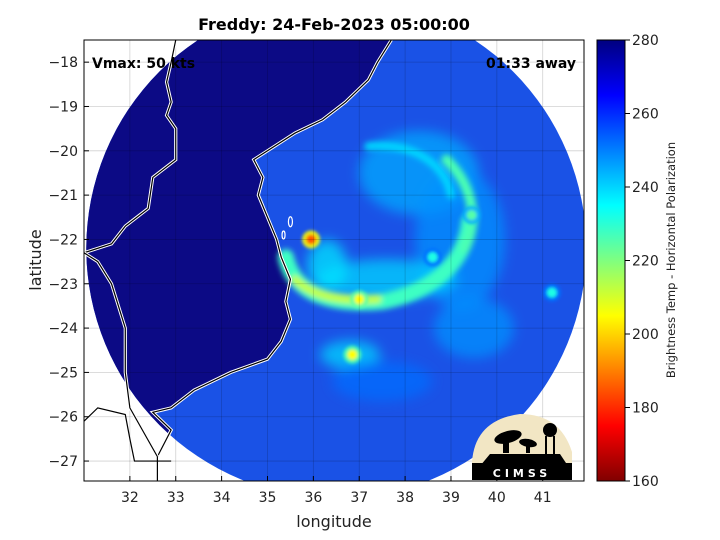  What do you see at coordinates (359, 498) in the screenshot?
I see `x-tick-label: 37` at bounding box center [359, 498].